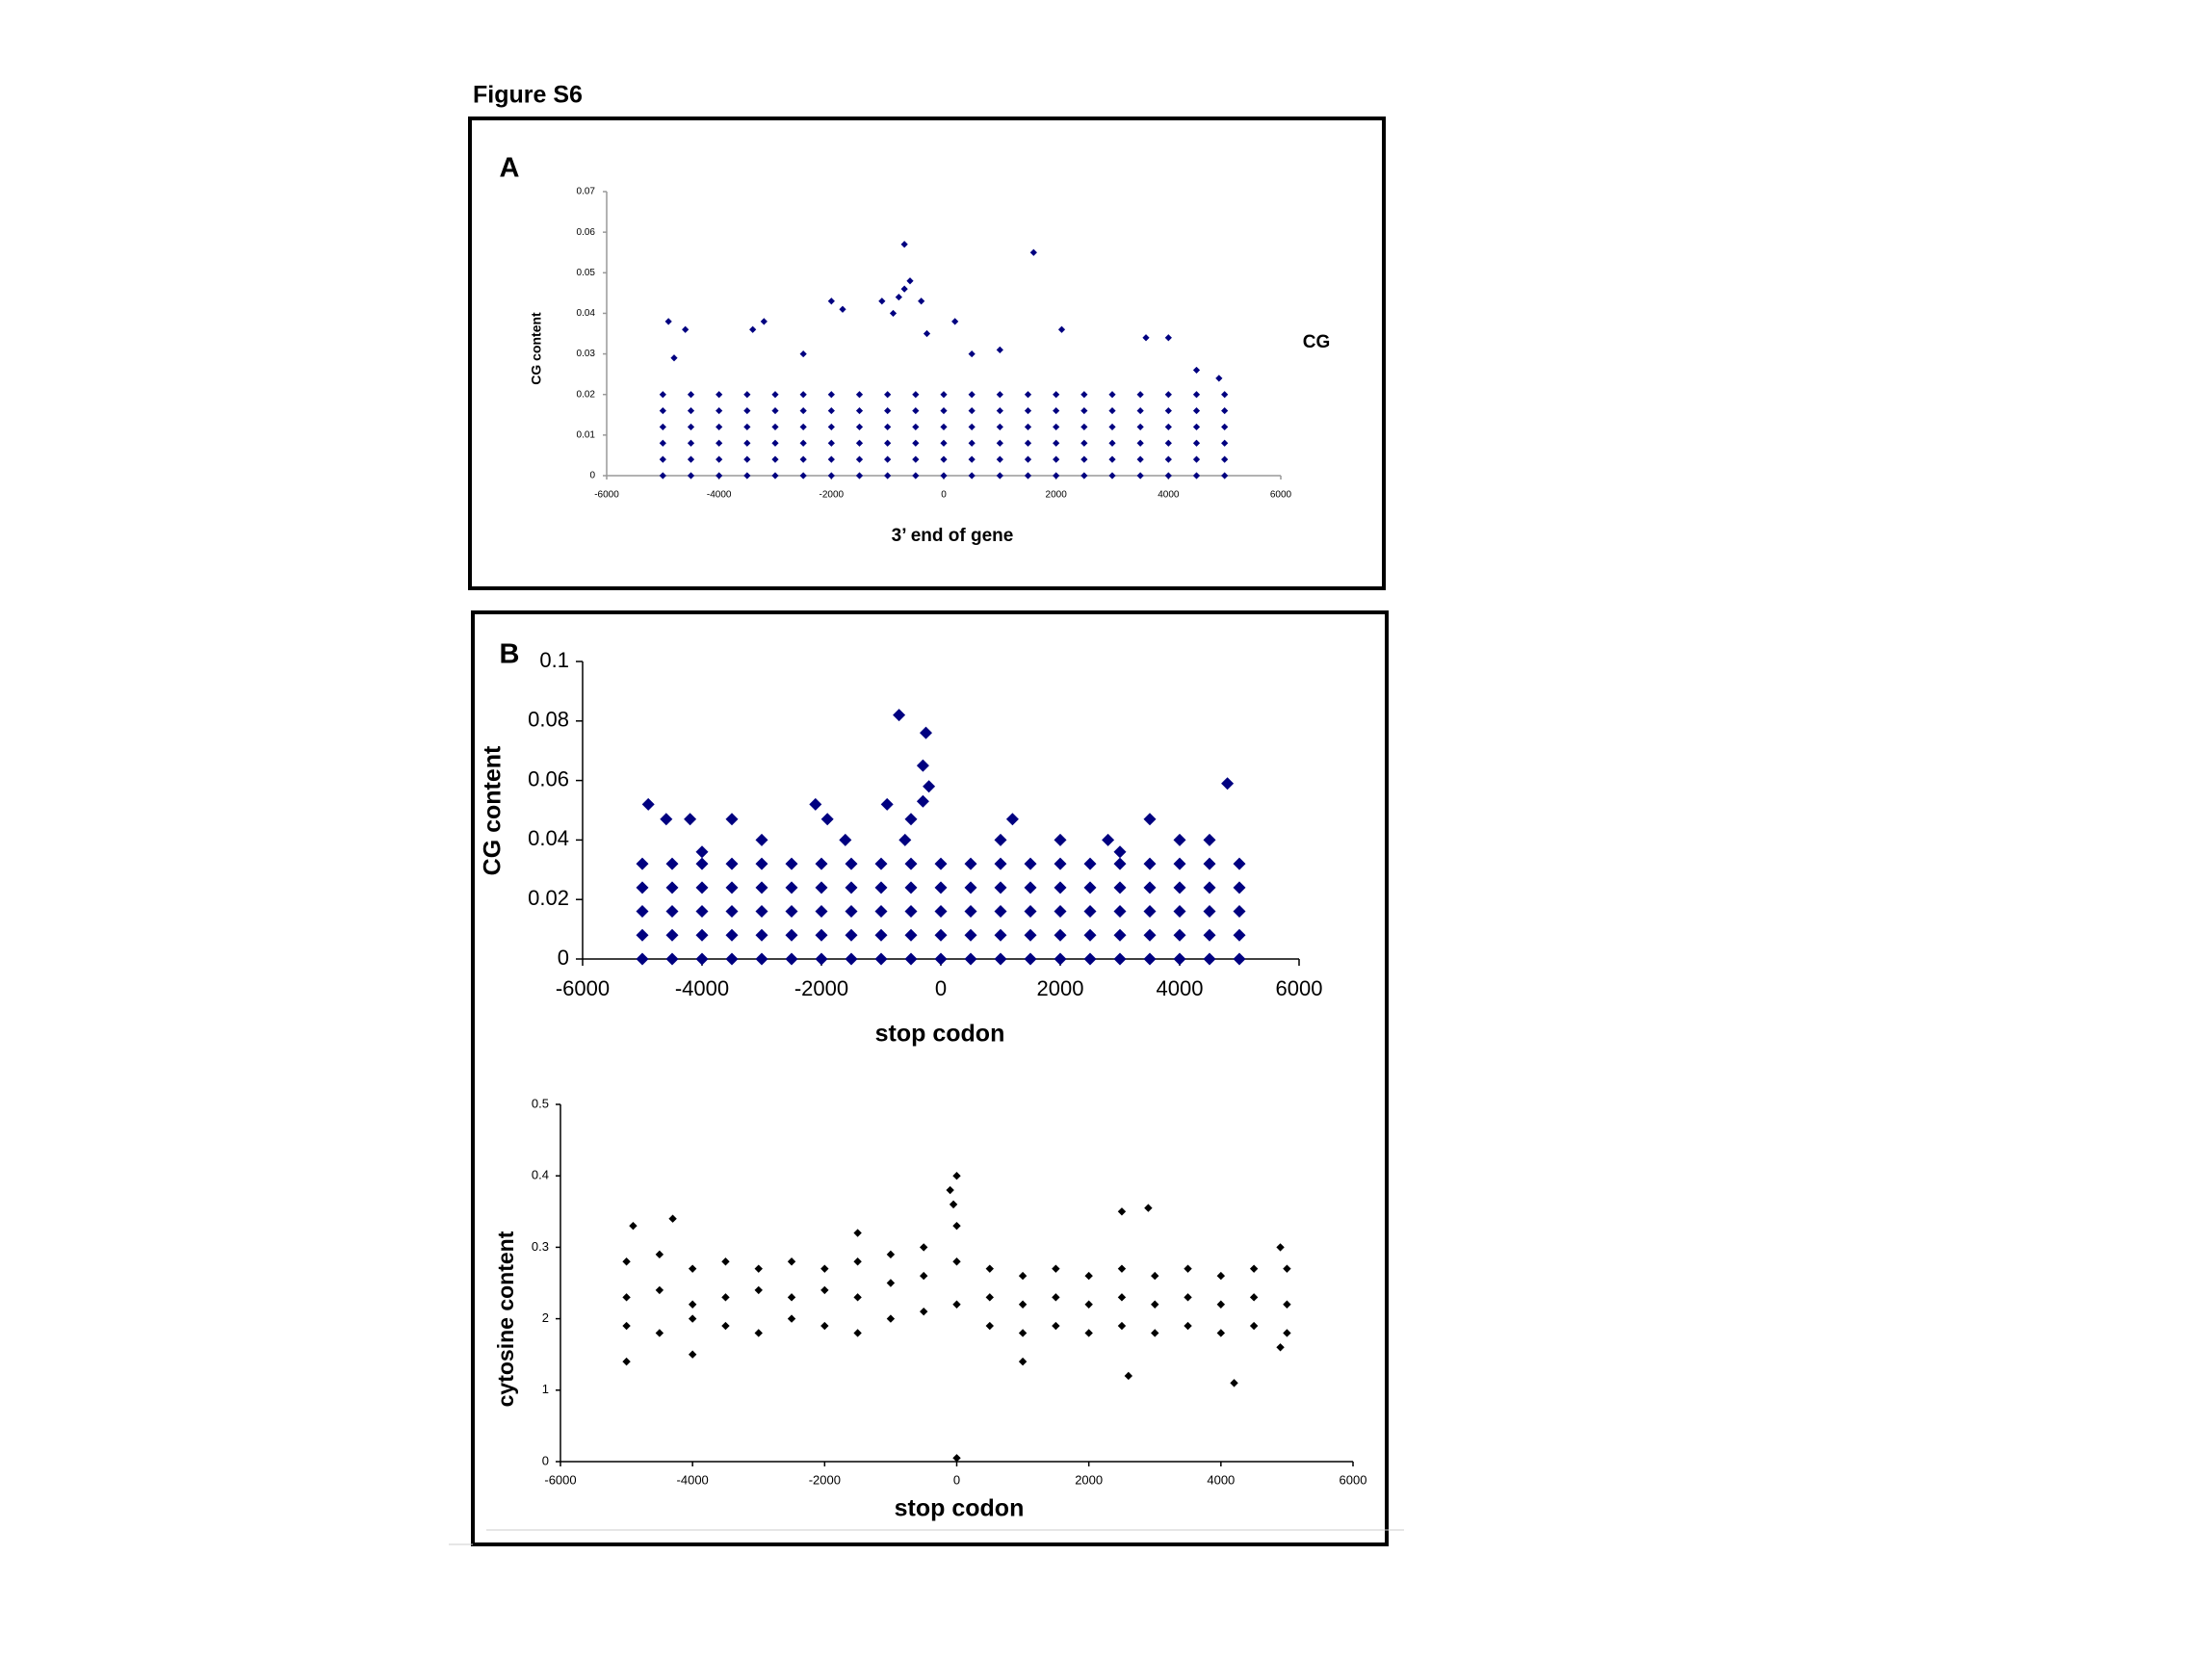  I want to click on x-axis-title: 3’ end of gene, so click(953, 536).